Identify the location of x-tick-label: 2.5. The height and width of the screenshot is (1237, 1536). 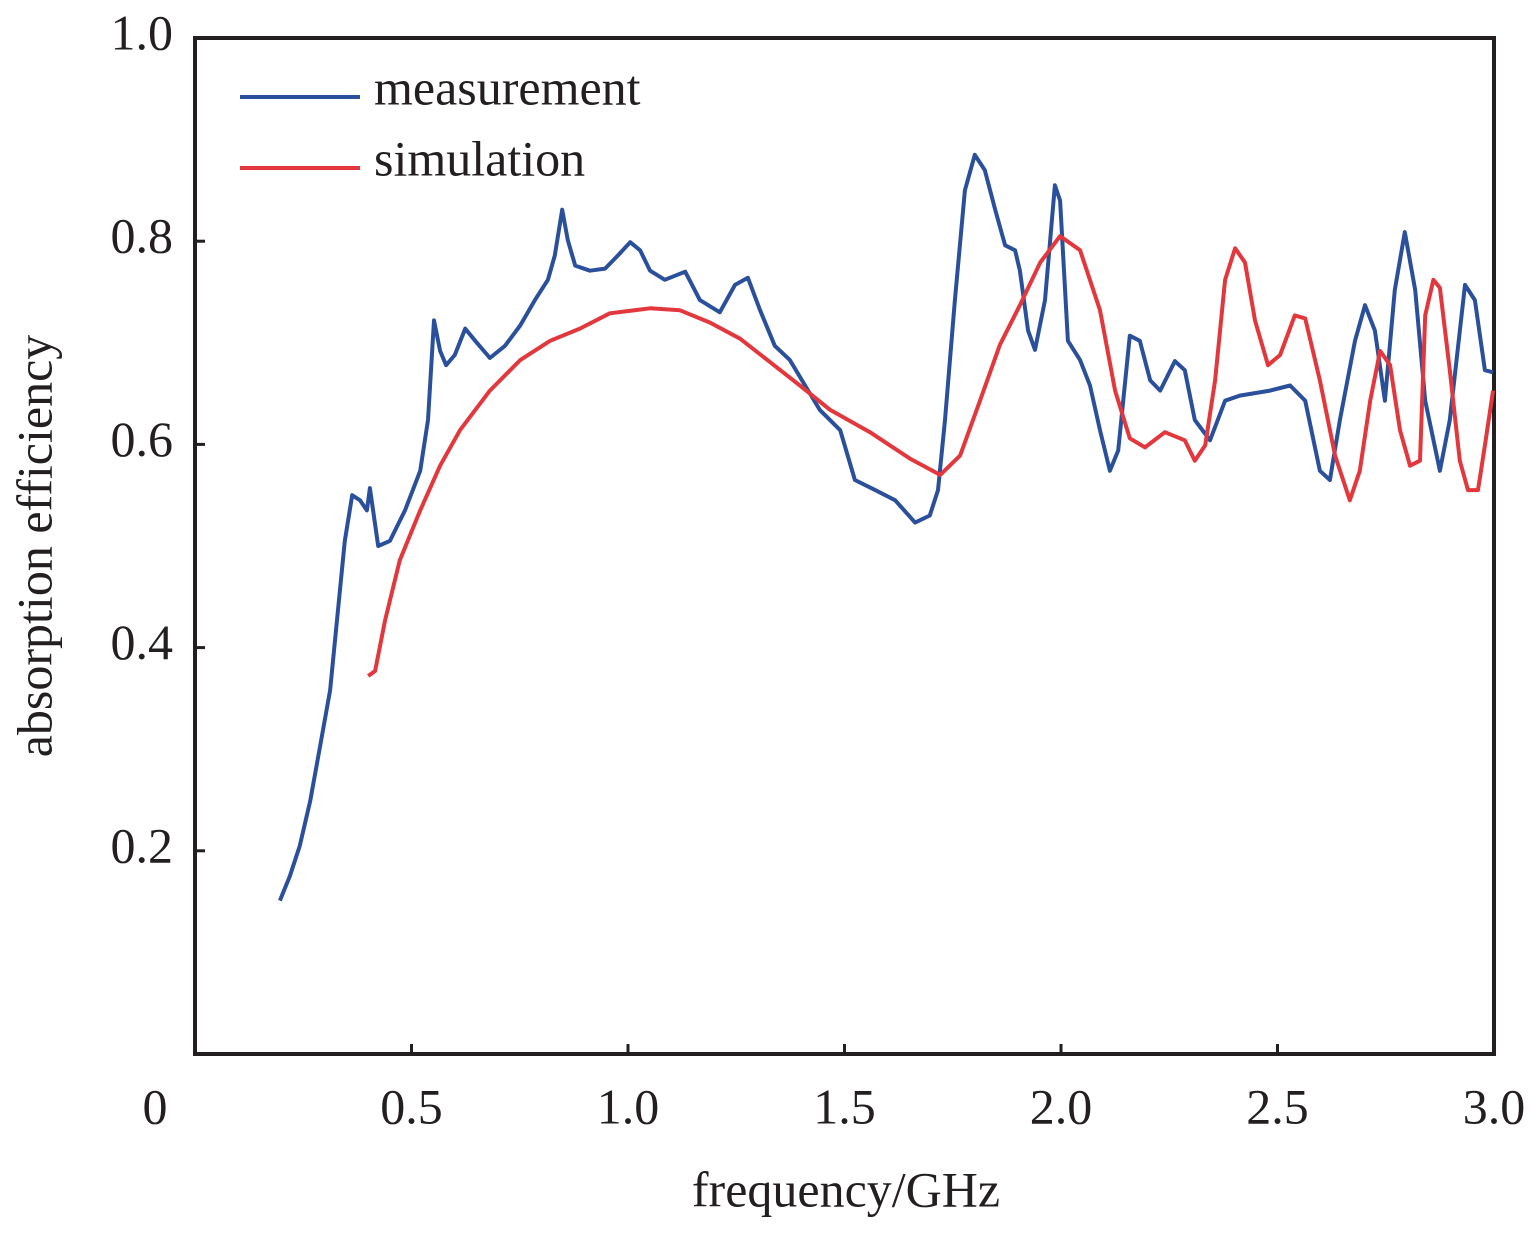
(1277, 1106).